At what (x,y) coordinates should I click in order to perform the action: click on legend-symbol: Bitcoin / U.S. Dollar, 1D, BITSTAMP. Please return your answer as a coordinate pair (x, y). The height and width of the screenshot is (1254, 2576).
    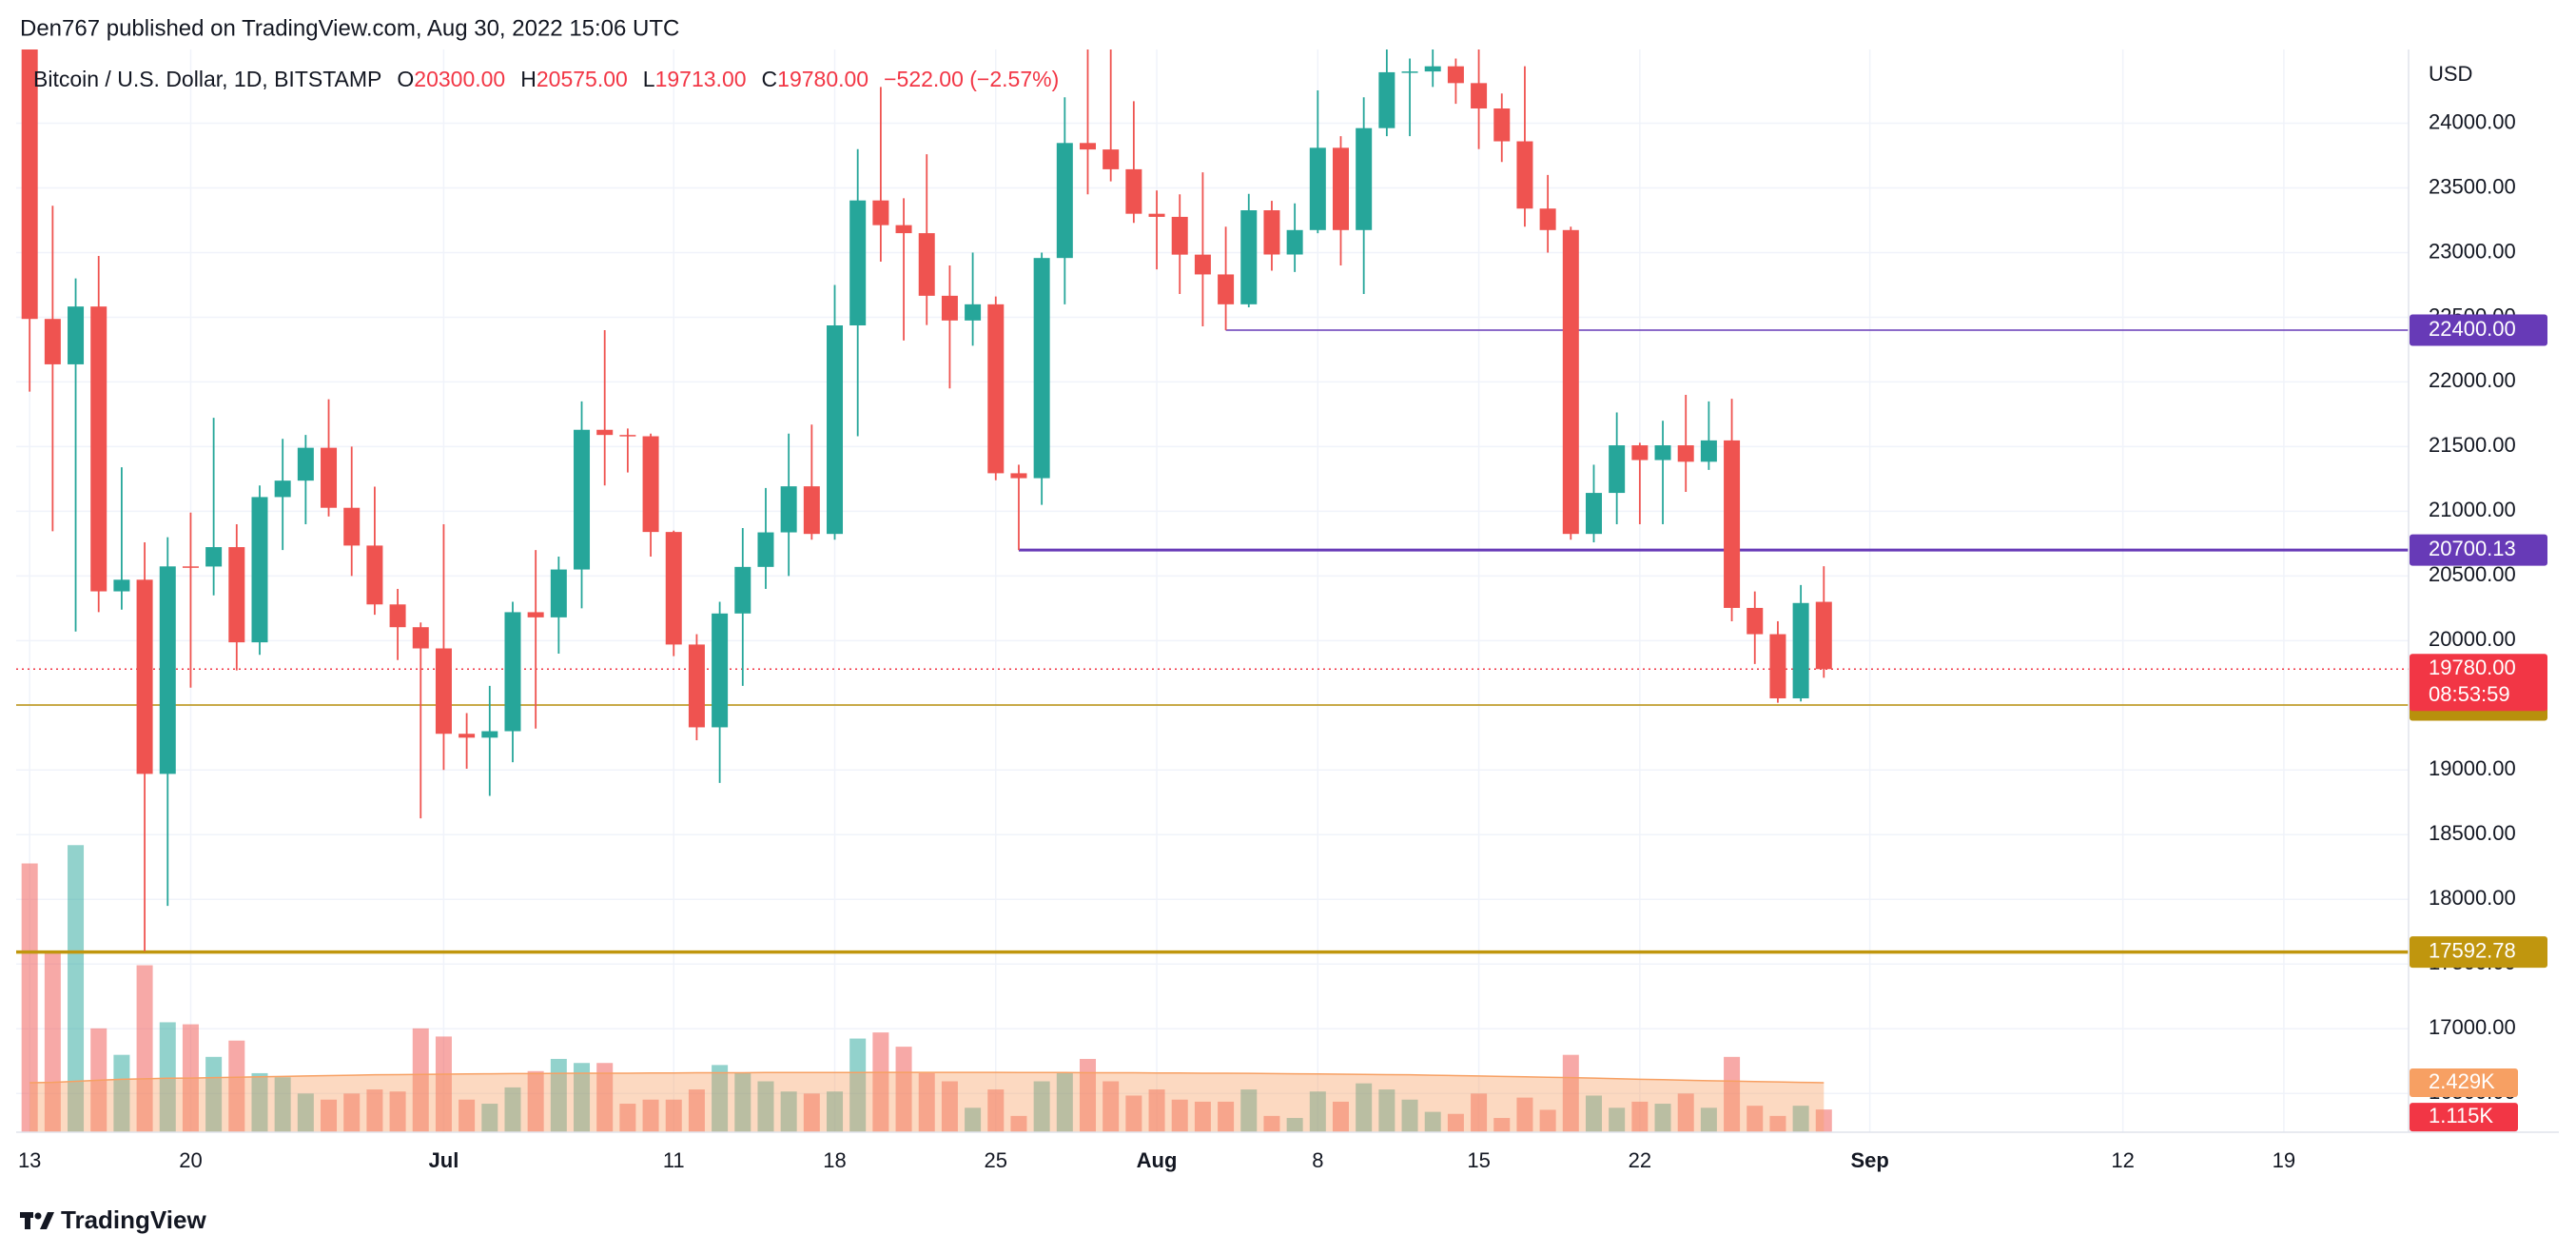
    Looking at the image, I should click on (207, 79).